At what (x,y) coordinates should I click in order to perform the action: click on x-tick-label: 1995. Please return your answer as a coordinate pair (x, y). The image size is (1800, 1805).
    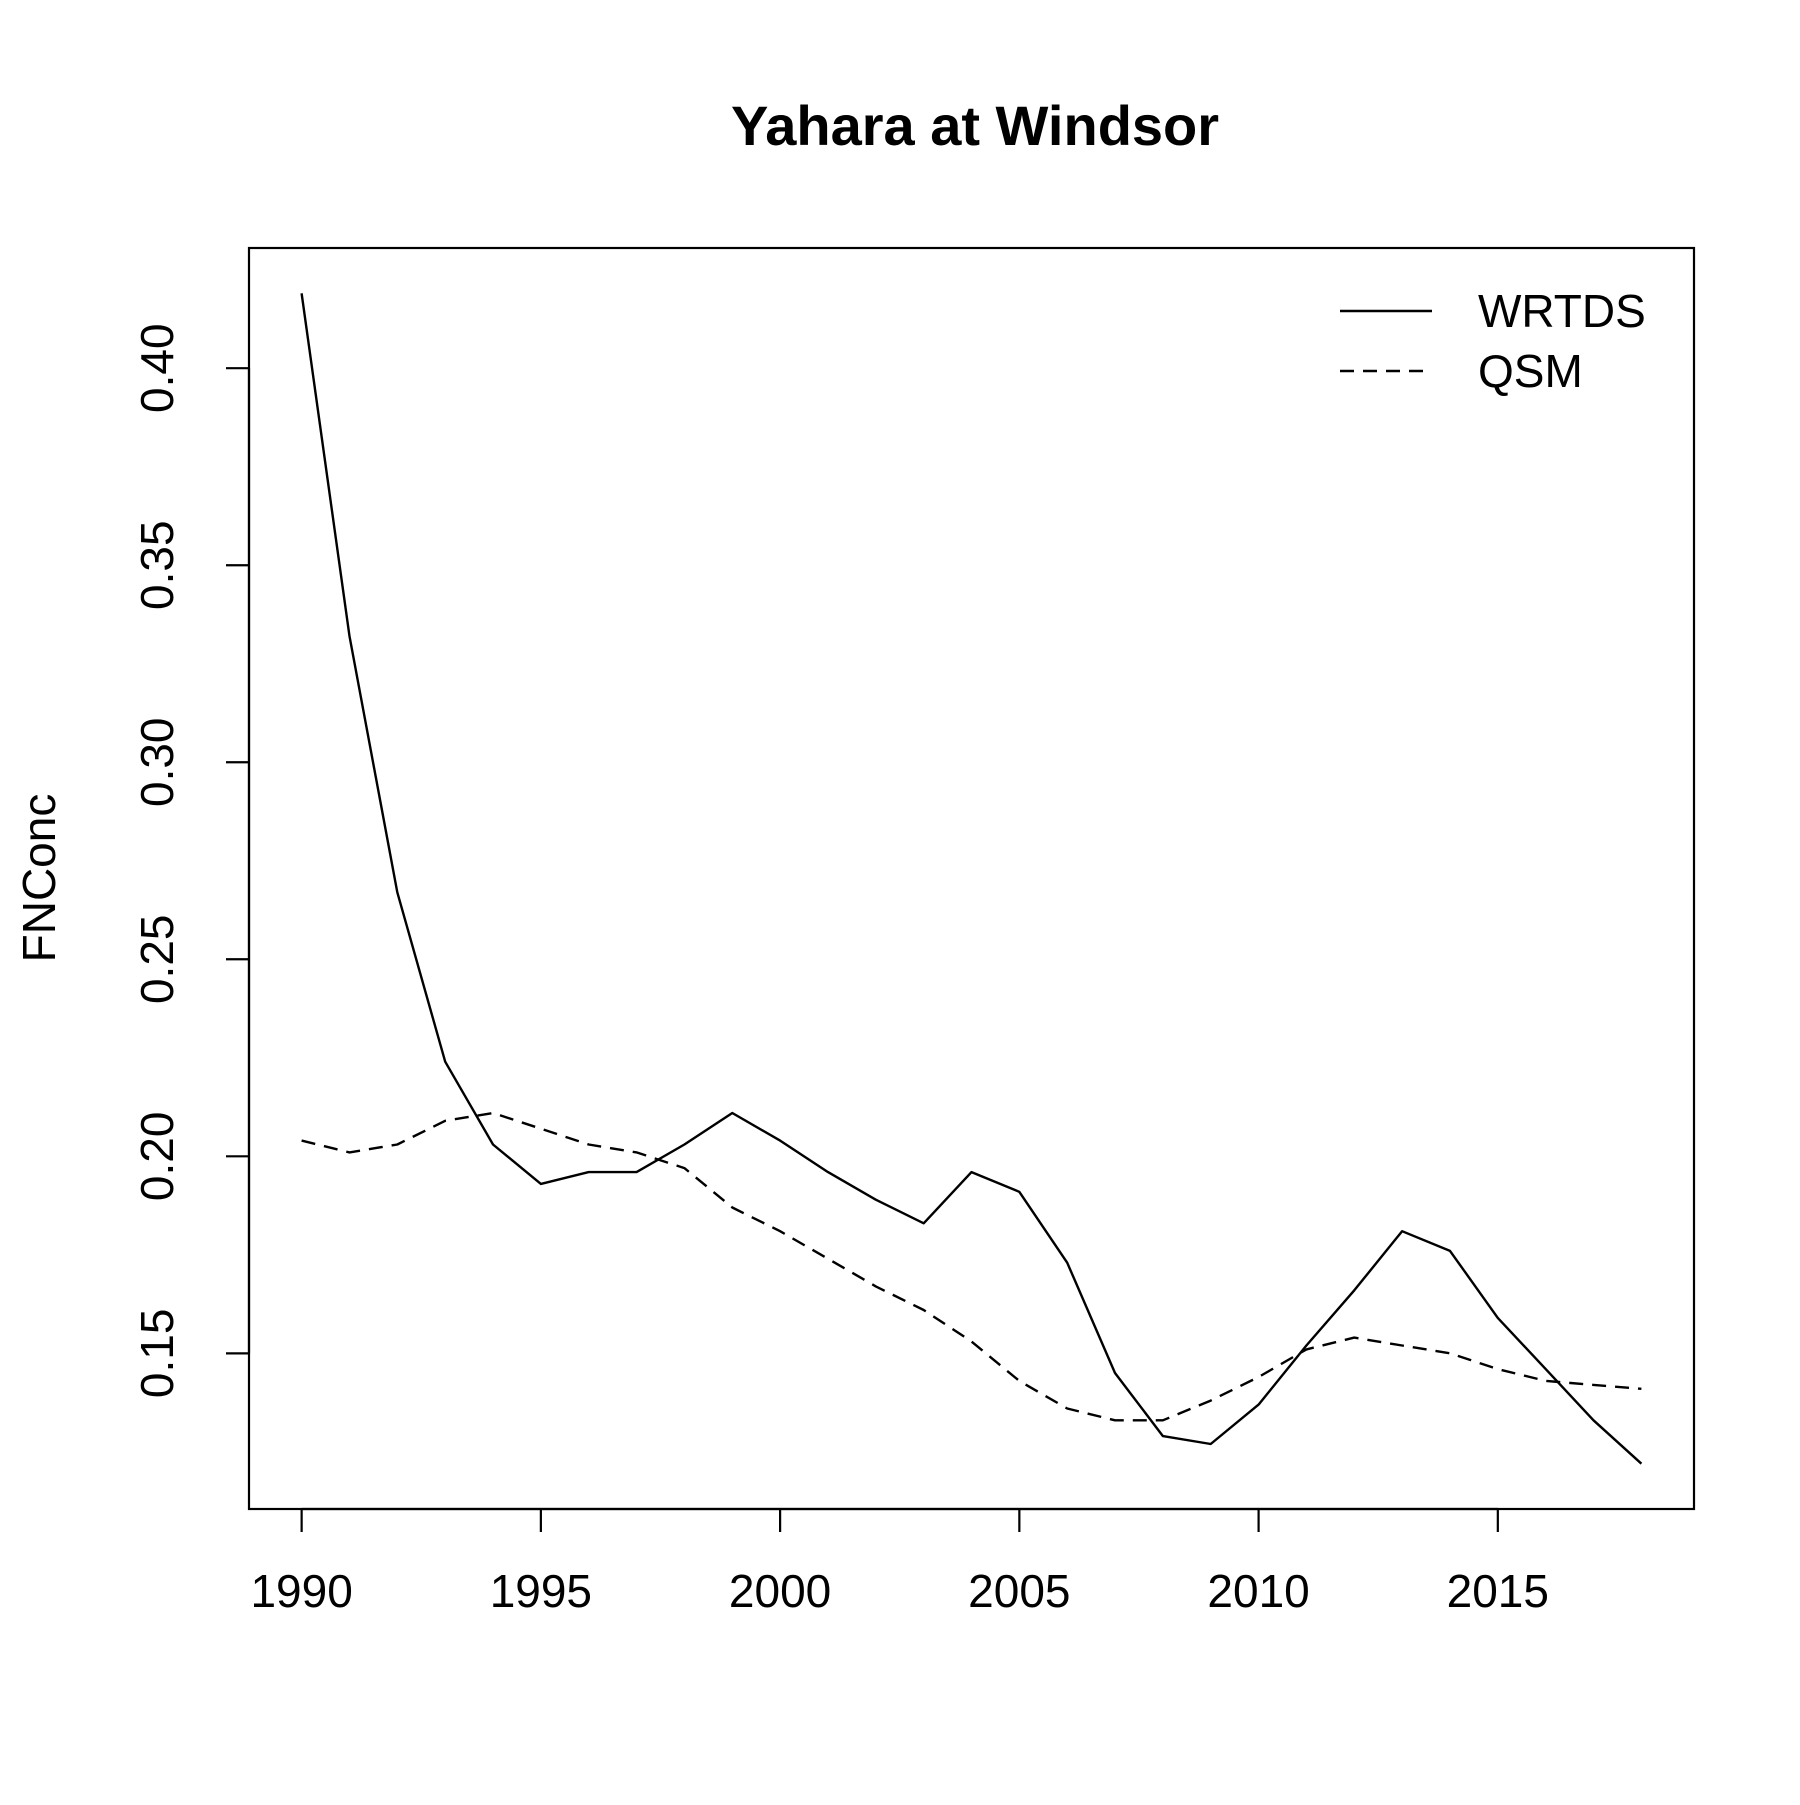
    Looking at the image, I should click on (541, 1591).